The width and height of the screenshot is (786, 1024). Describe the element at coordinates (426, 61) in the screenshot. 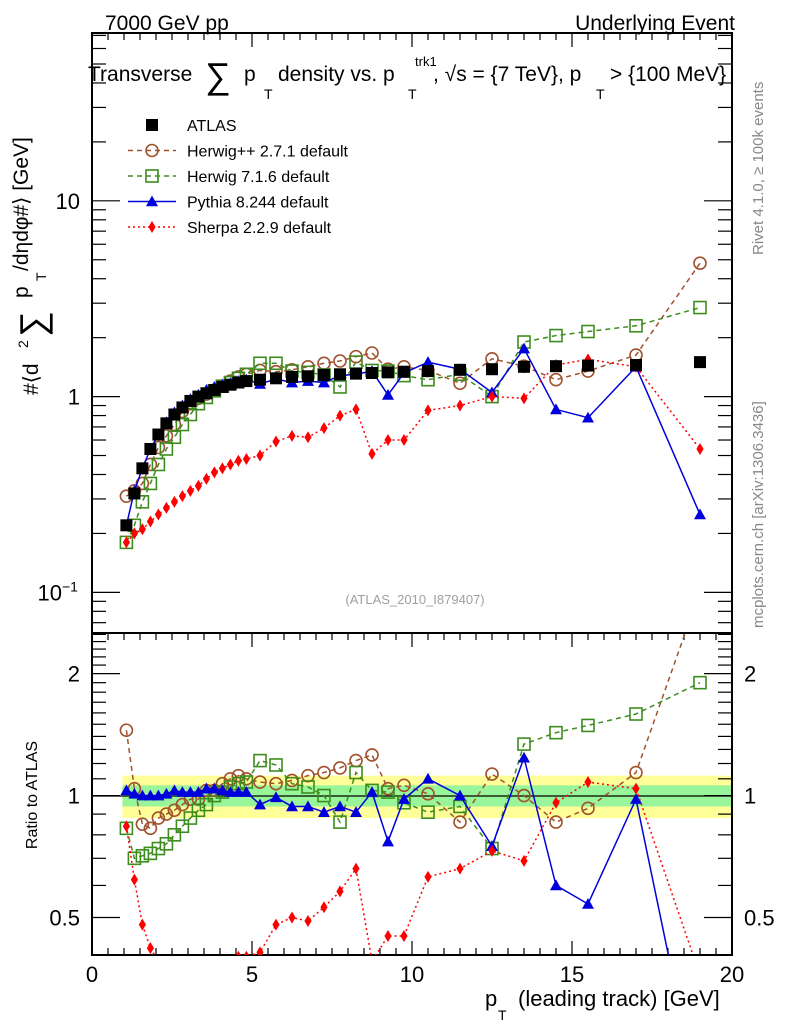

I see `title-sup-trk1: trk1` at that location.